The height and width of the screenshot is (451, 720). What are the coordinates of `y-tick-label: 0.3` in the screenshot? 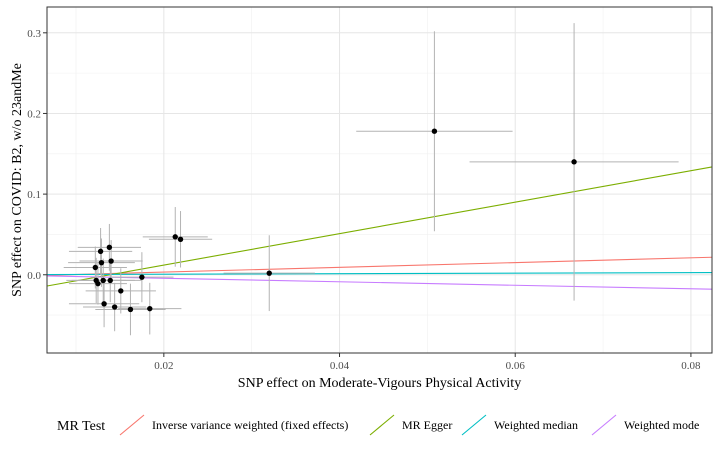 It's located at (34, 34).